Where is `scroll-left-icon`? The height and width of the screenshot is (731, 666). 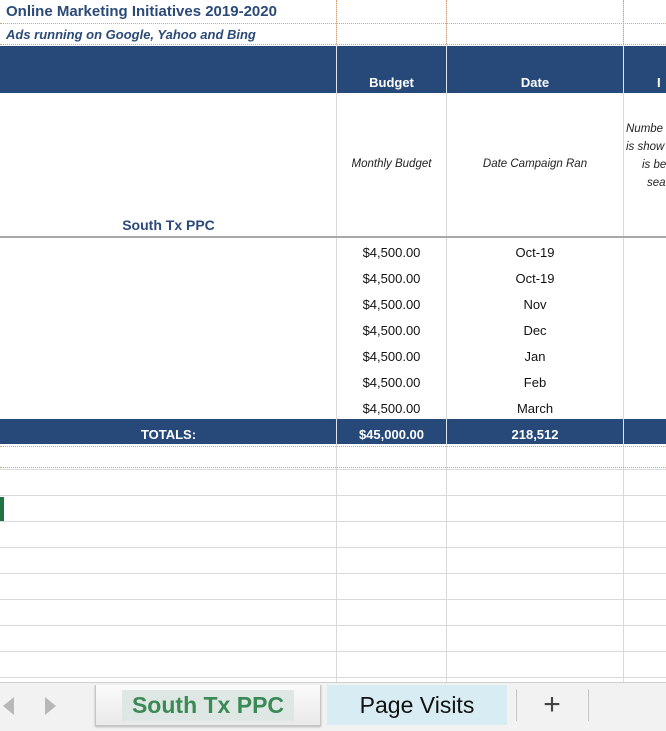 scroll-left-icon is located at coordinates (8, 706).